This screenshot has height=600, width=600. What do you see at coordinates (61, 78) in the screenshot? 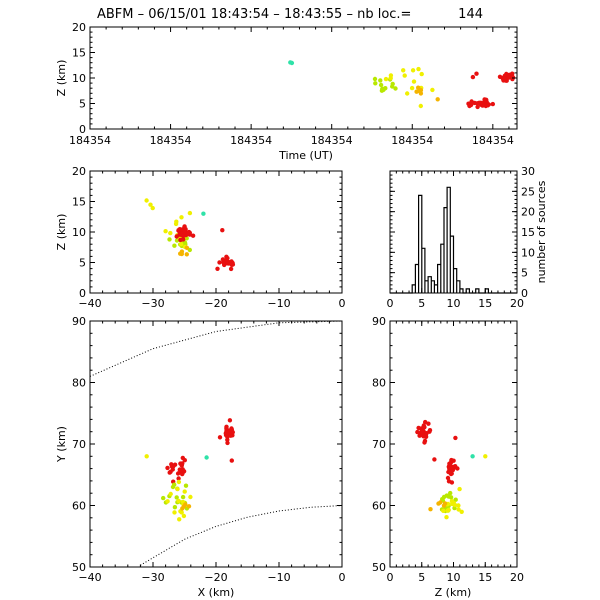
I see `time-height-z-label: Z (km)` at bounding box center [61, 78].